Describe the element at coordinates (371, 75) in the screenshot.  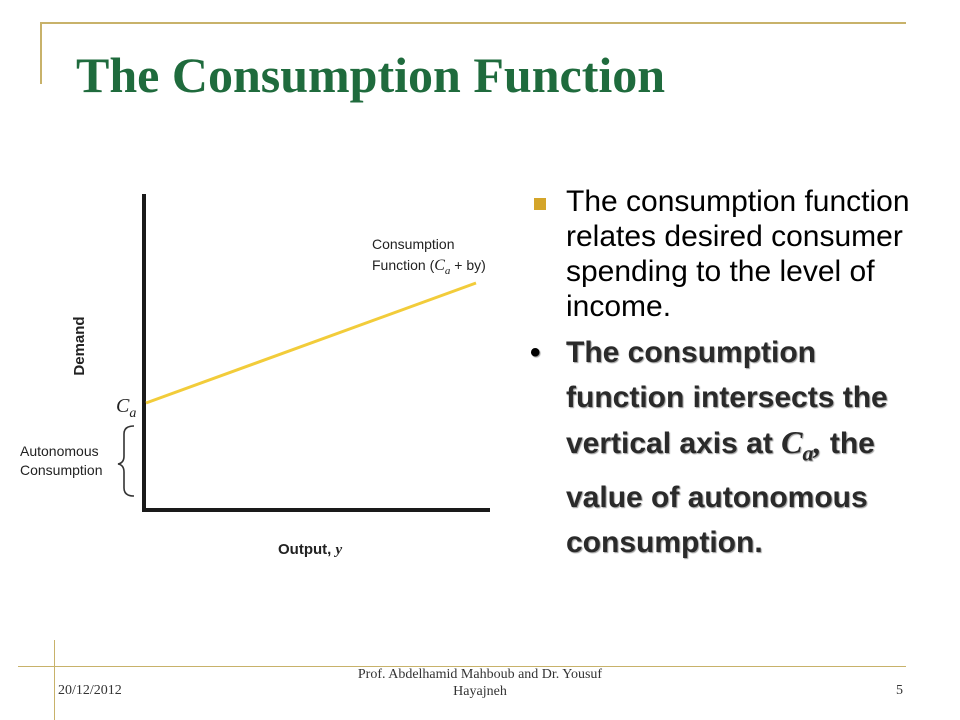
I see `slide-title: The Consumption Function` at that location.